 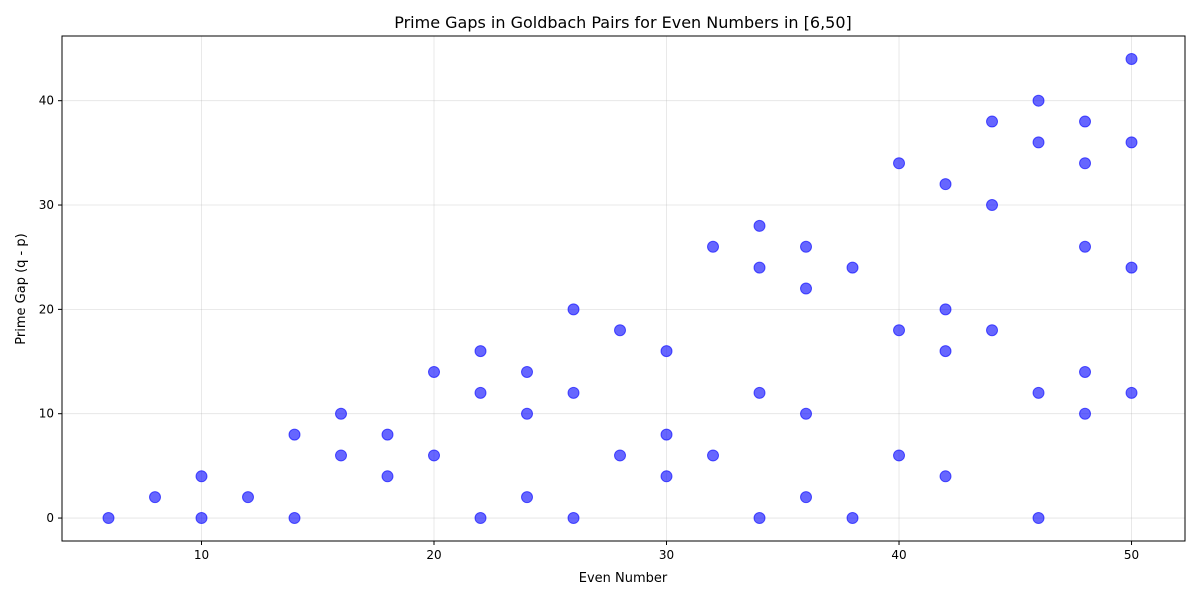 What do you see at coordinates (666, 555) in the screenshot?
I see `x-tick-label: 30` at bounding box center [666, 555].